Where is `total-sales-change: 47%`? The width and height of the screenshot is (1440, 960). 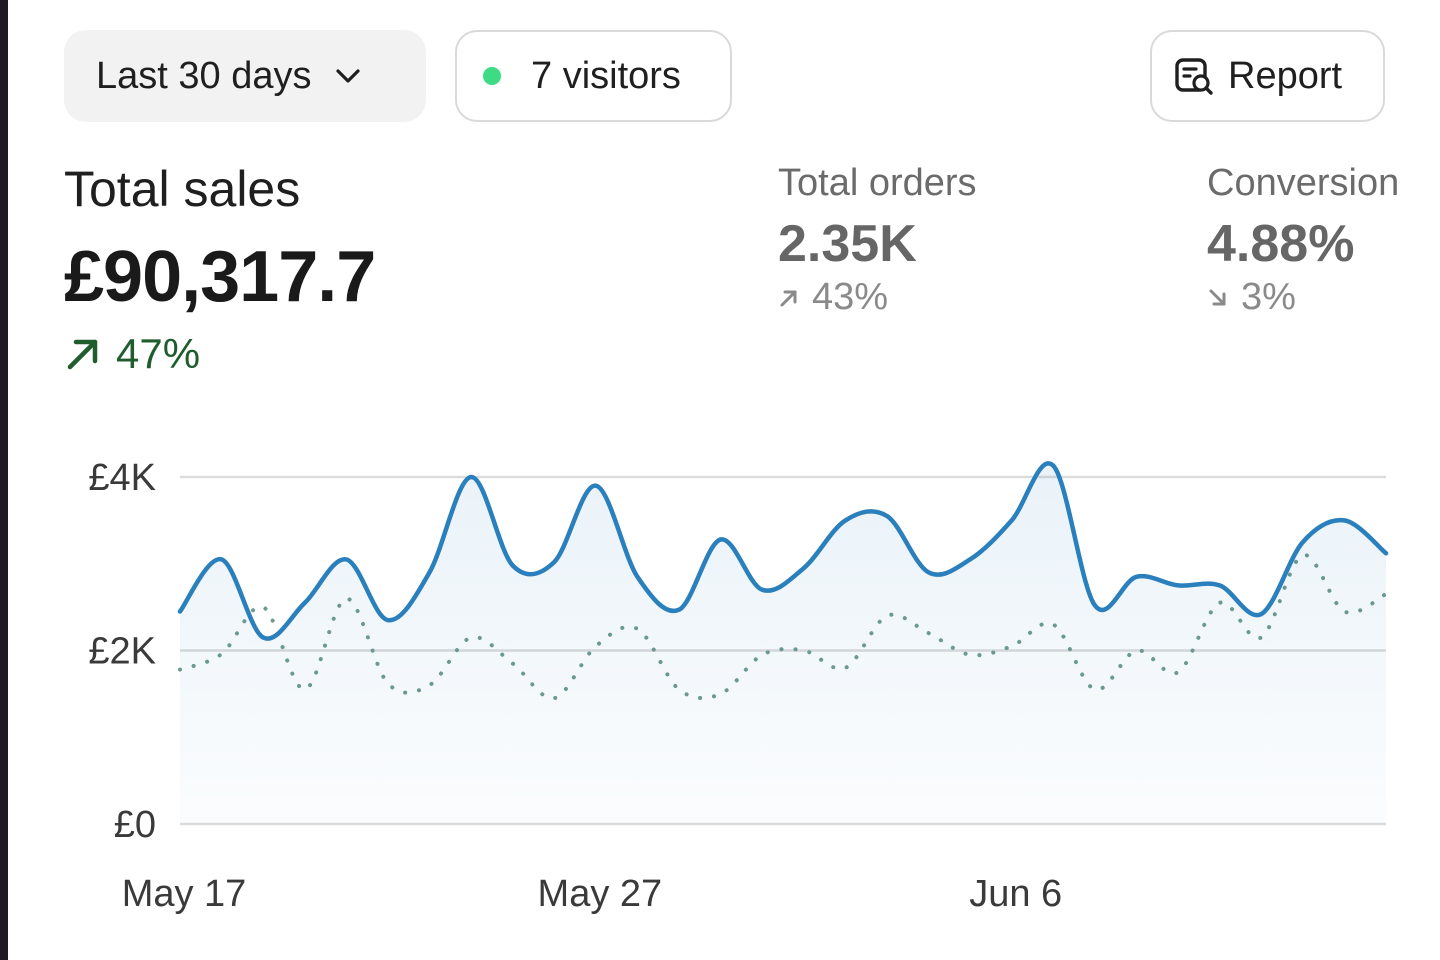 total-sales-change: 47% is located at coordinates (132, 354).